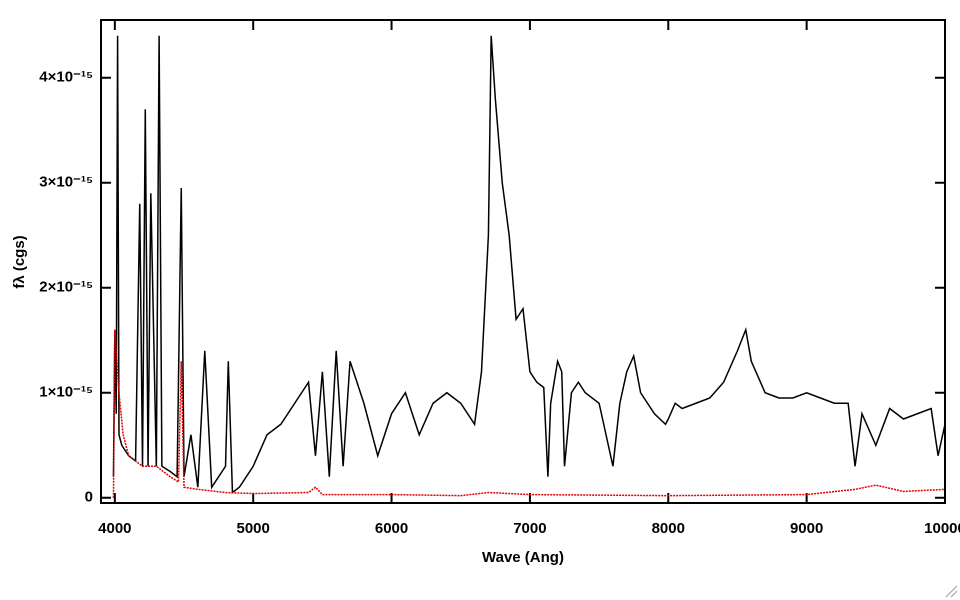 The width and height of the screenshot is (960, 600). What do you see at coordinates (66, 287) in the screenshot?
I see `y-tick-label: 2×10⁻¹⁵` at bounding box center [66, 287].